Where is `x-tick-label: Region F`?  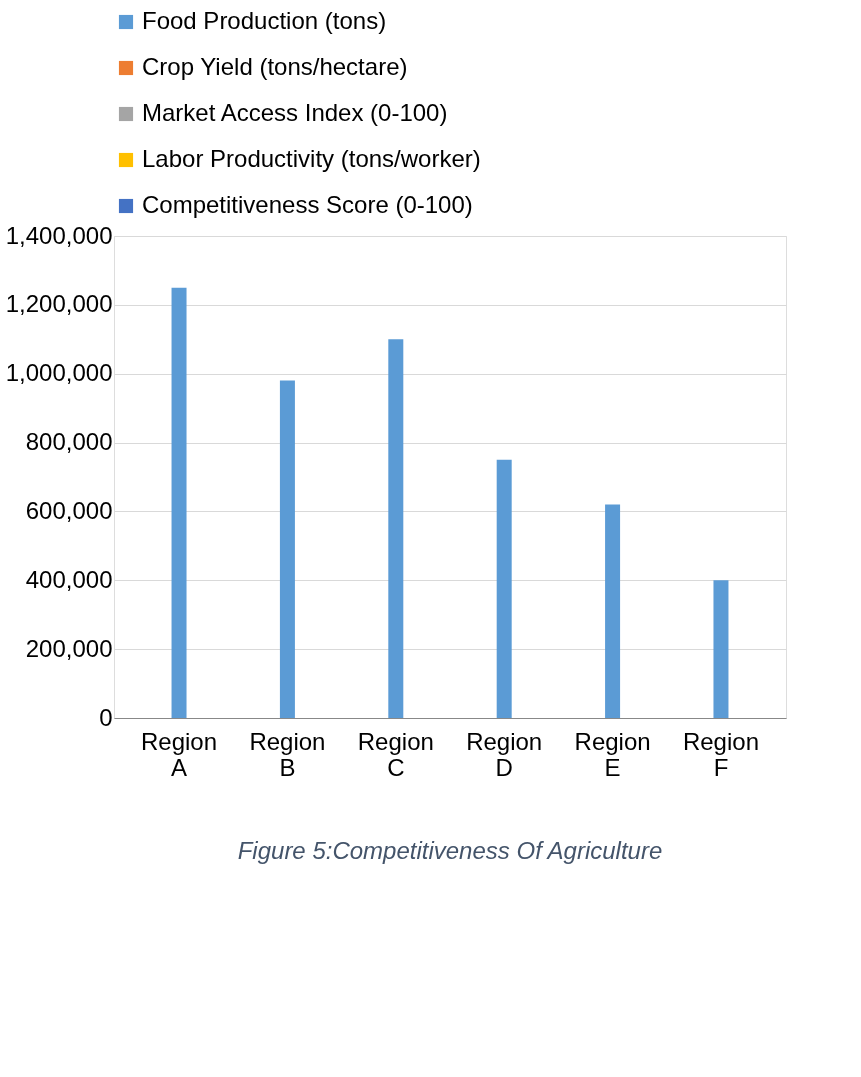 x-tick-label: Region F is located at coordinates (720, 754).